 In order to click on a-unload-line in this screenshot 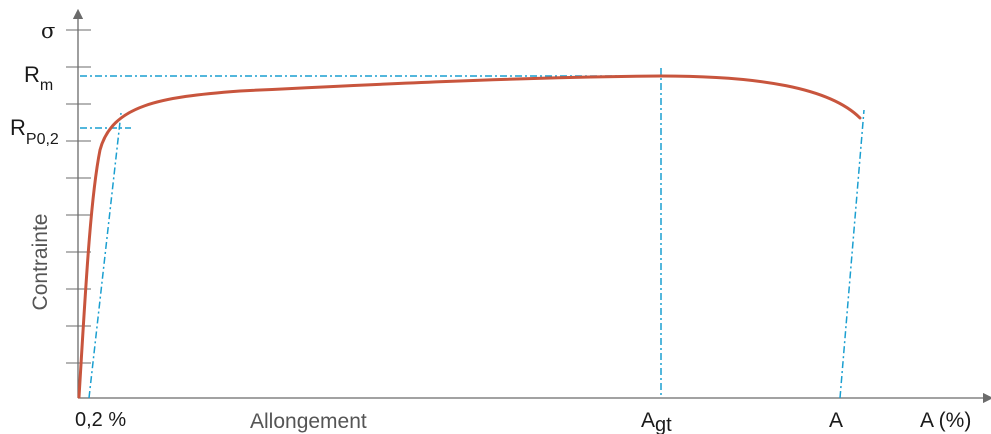, I will do `click(852, 254)`.